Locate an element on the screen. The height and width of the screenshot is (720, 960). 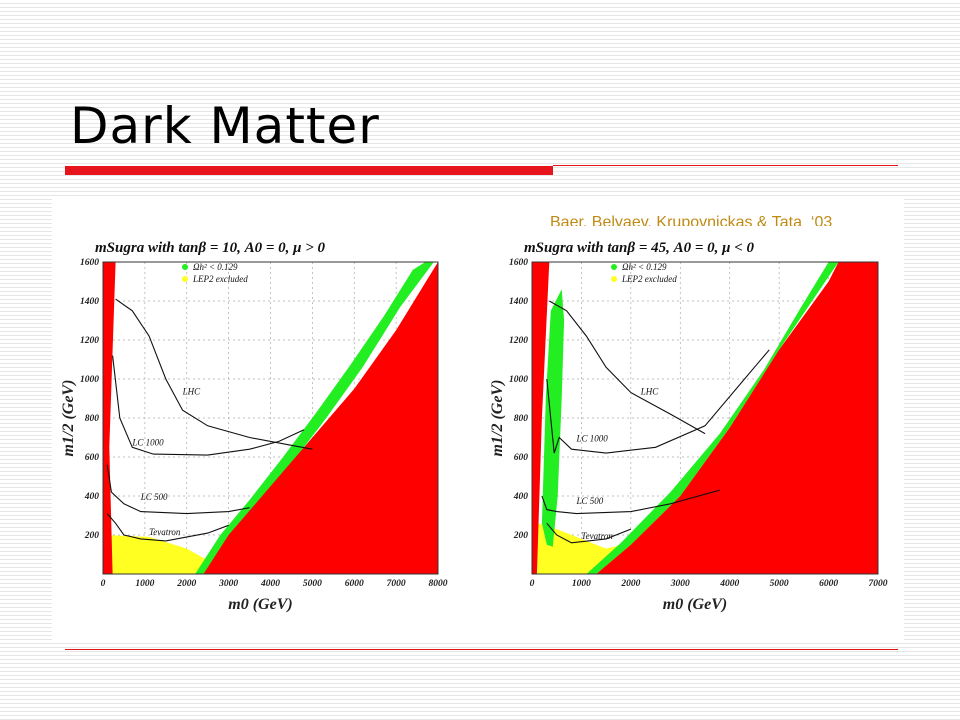
slide-title: Dark Matter is located at coordinates (225, 126).